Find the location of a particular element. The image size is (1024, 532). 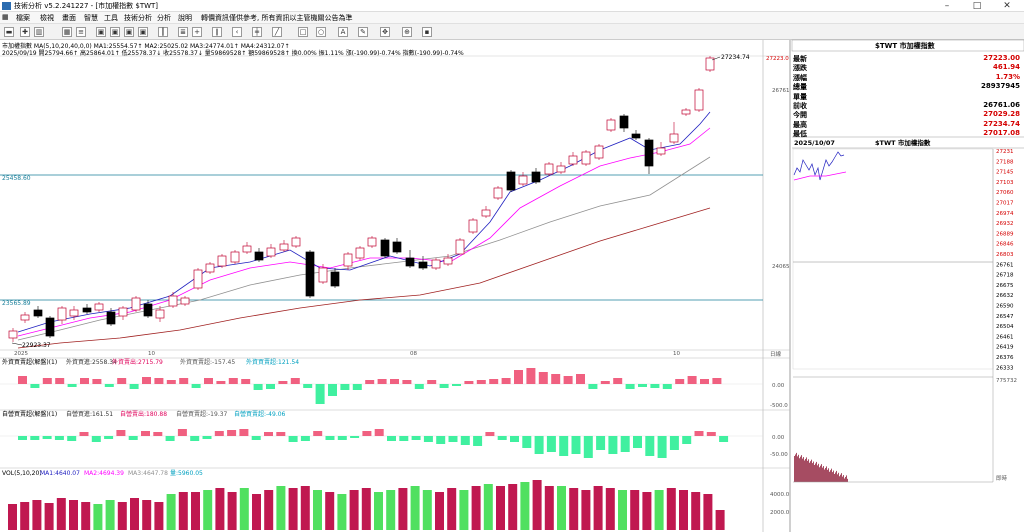

chevron-left-icon: ‹ is located at coordinates (237, 32).